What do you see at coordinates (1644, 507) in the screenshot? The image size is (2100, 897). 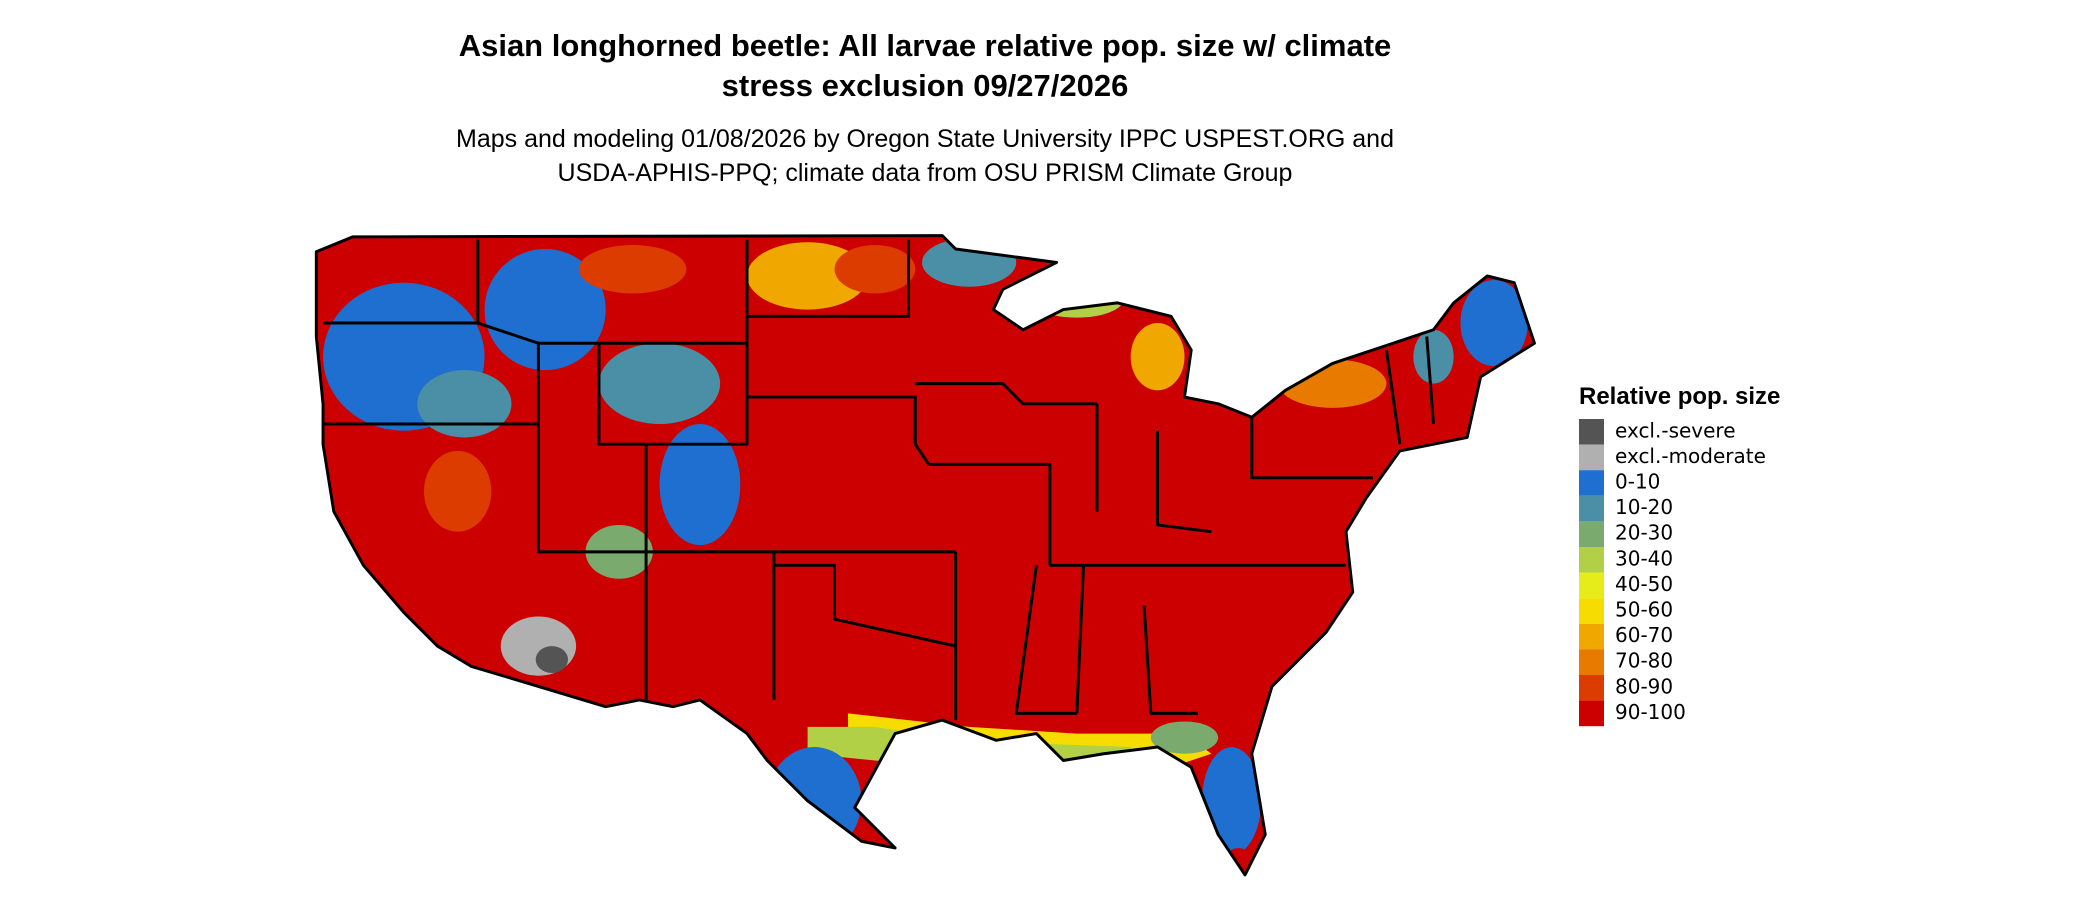 I see `legend-label: 10-20` at bounding box center [1644, 507].